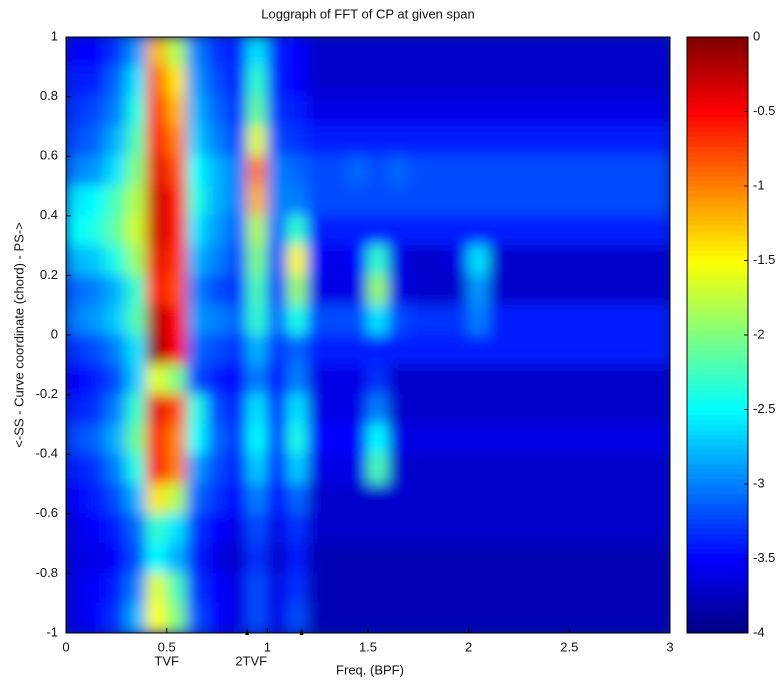  I want to click on annotation: TVF, so click(166, 660).